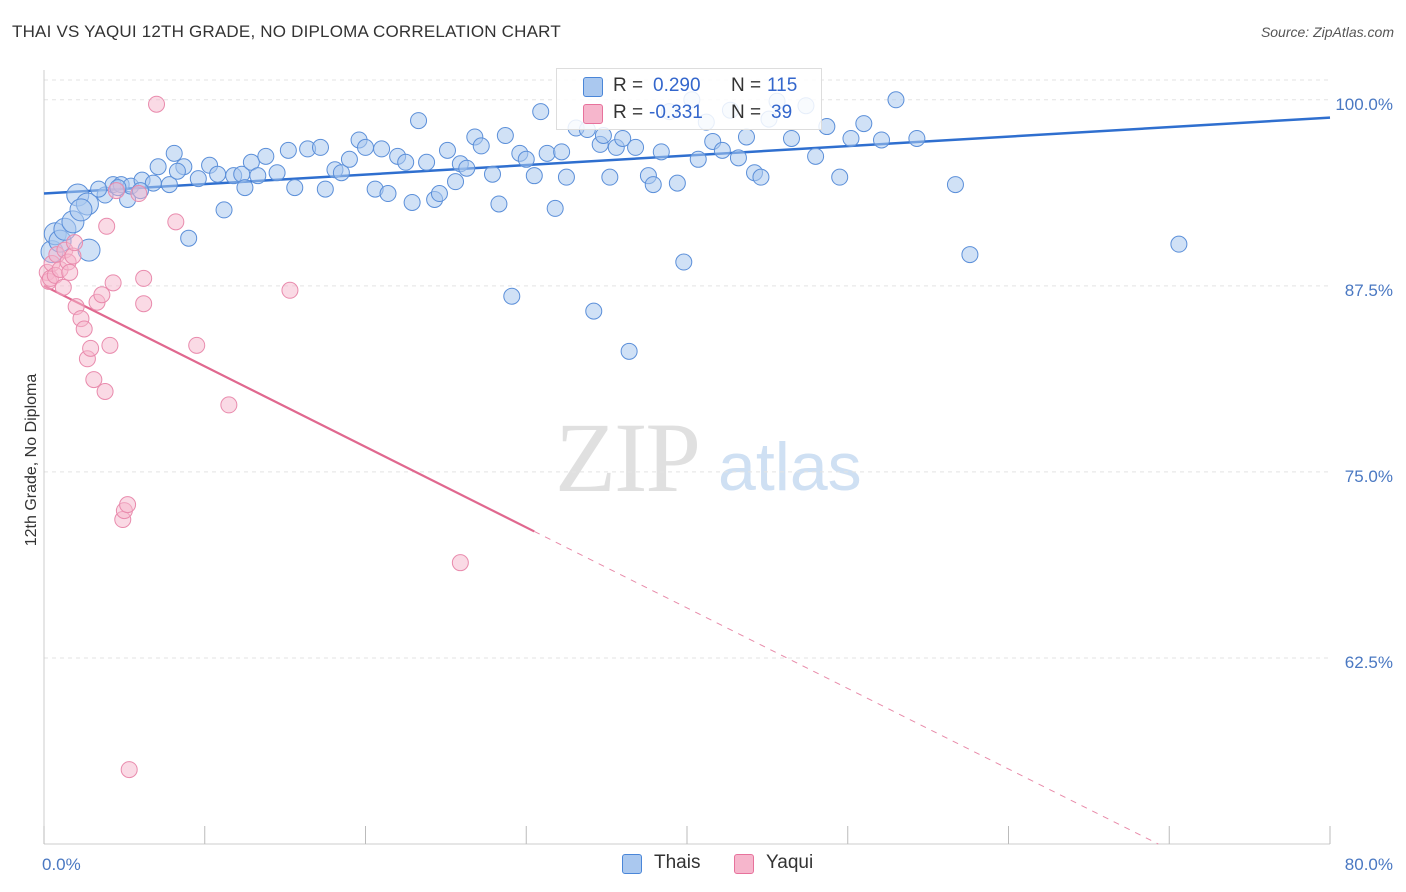 The width and height of the screenshot is (1406, 892). What do you see at coordinates (593, 114) in the screenshot?
I see `yaqui-swatch` at bounding box center [593, 114].